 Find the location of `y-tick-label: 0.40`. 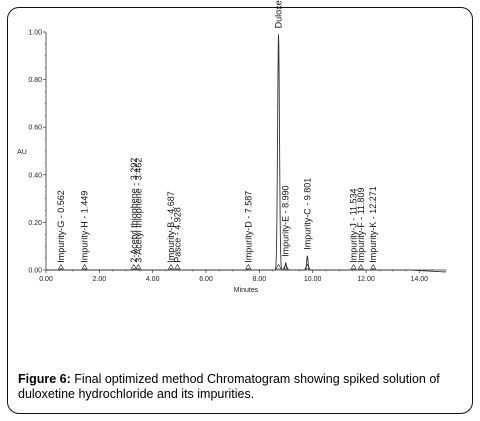

y-tick-label: 0.40 is located at coordinates (35, 175).